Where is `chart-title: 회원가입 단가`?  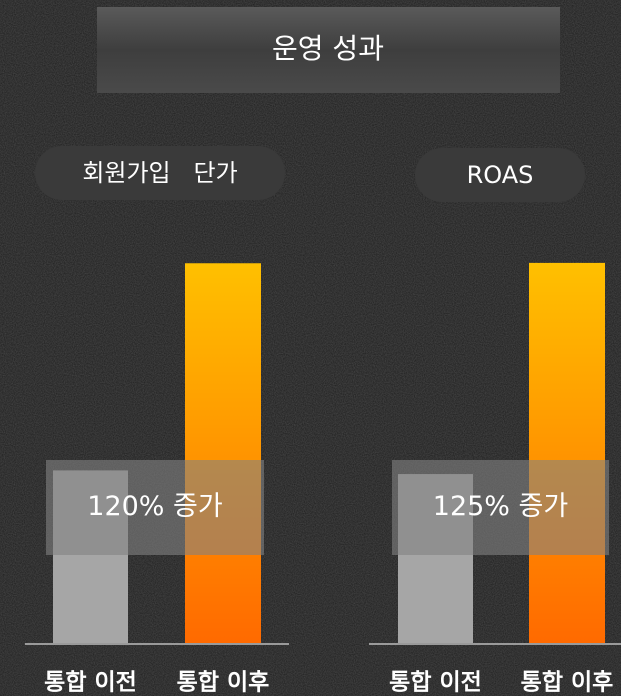
chart-title: 회원가입 단가 is located at coordinates (159, 173).